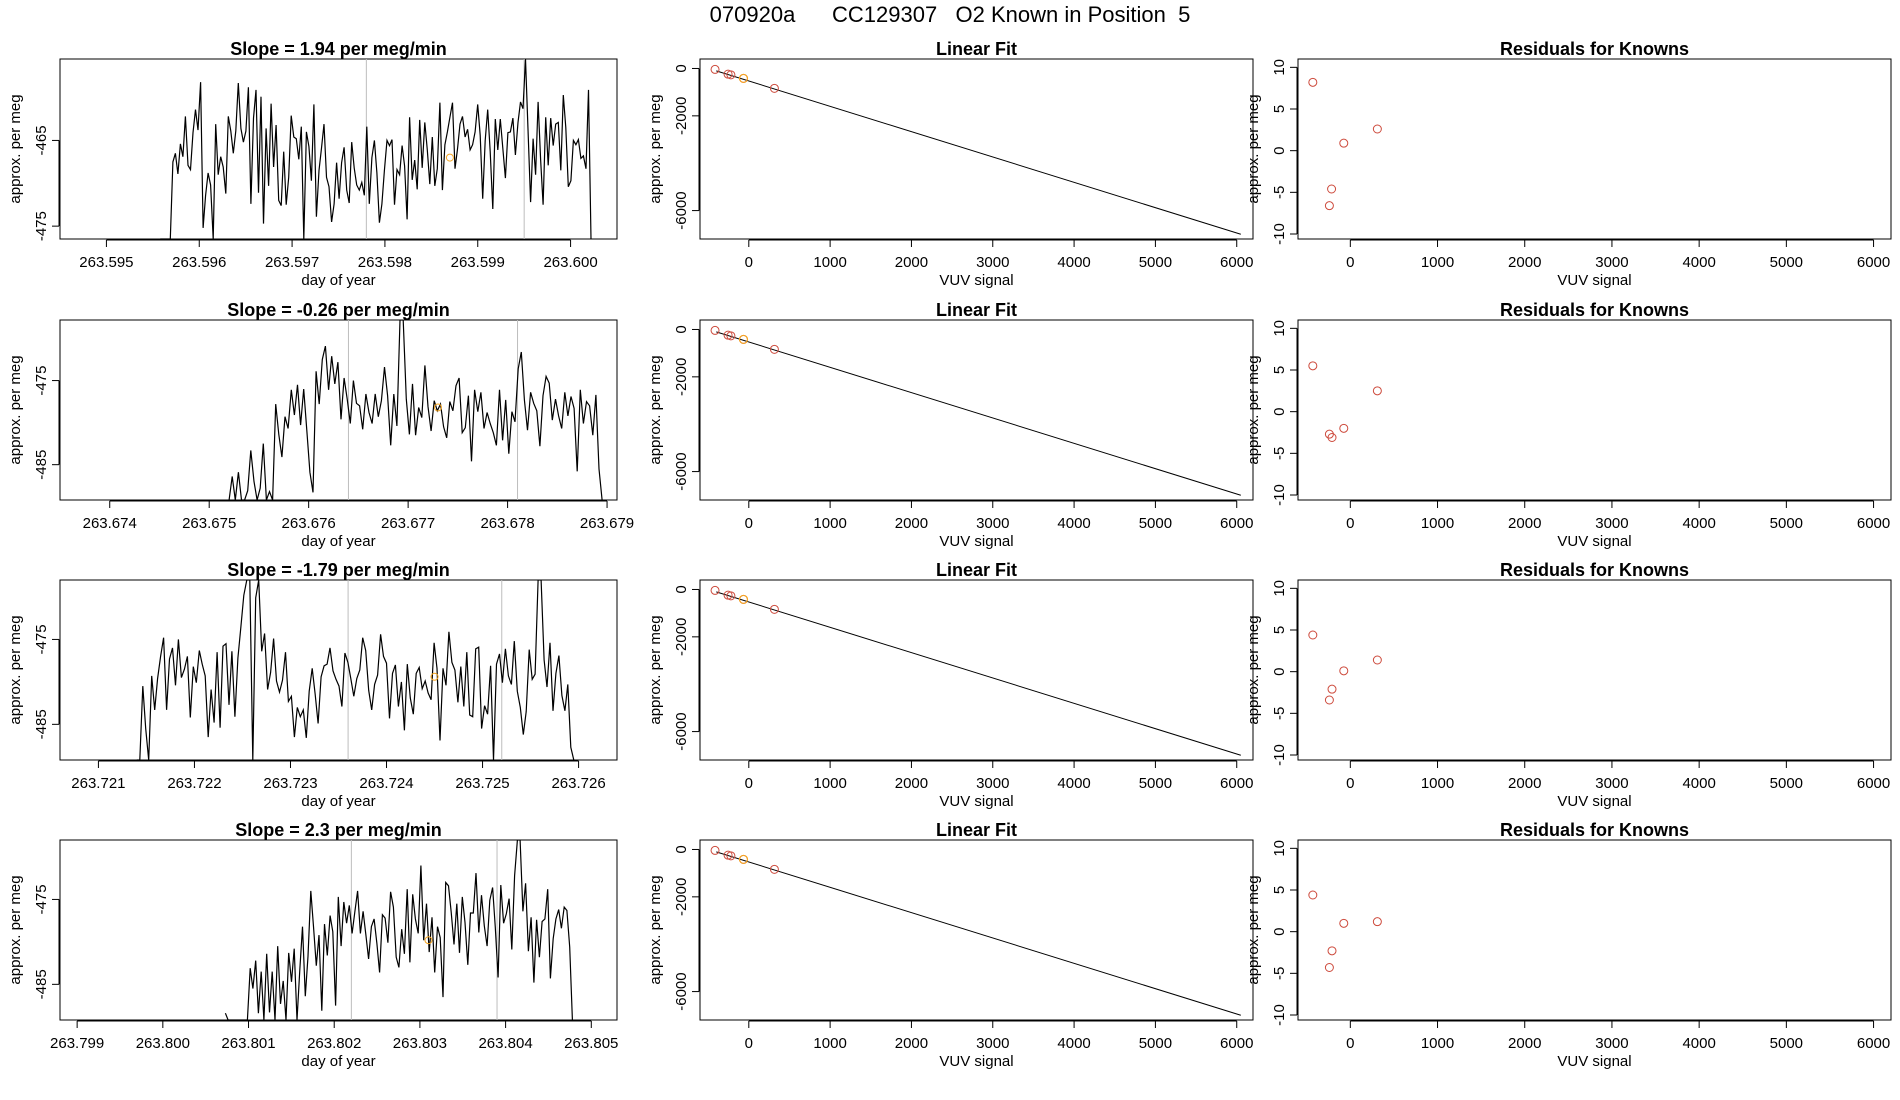 The height and width of the screenshot is (1100, 1900). I want to click on y-tick-label: -465, so click(41, 140).